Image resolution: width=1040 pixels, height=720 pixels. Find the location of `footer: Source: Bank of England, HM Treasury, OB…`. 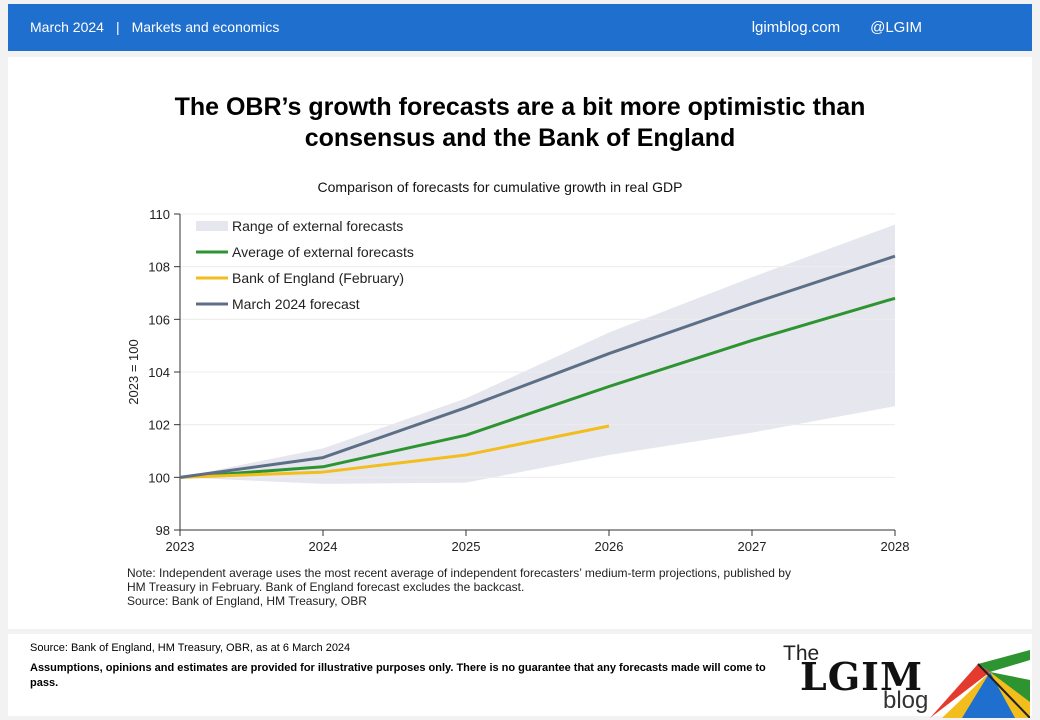

footer: Source: Bank of England, HM Treasury, OB… is located at coordinates (520, 675).